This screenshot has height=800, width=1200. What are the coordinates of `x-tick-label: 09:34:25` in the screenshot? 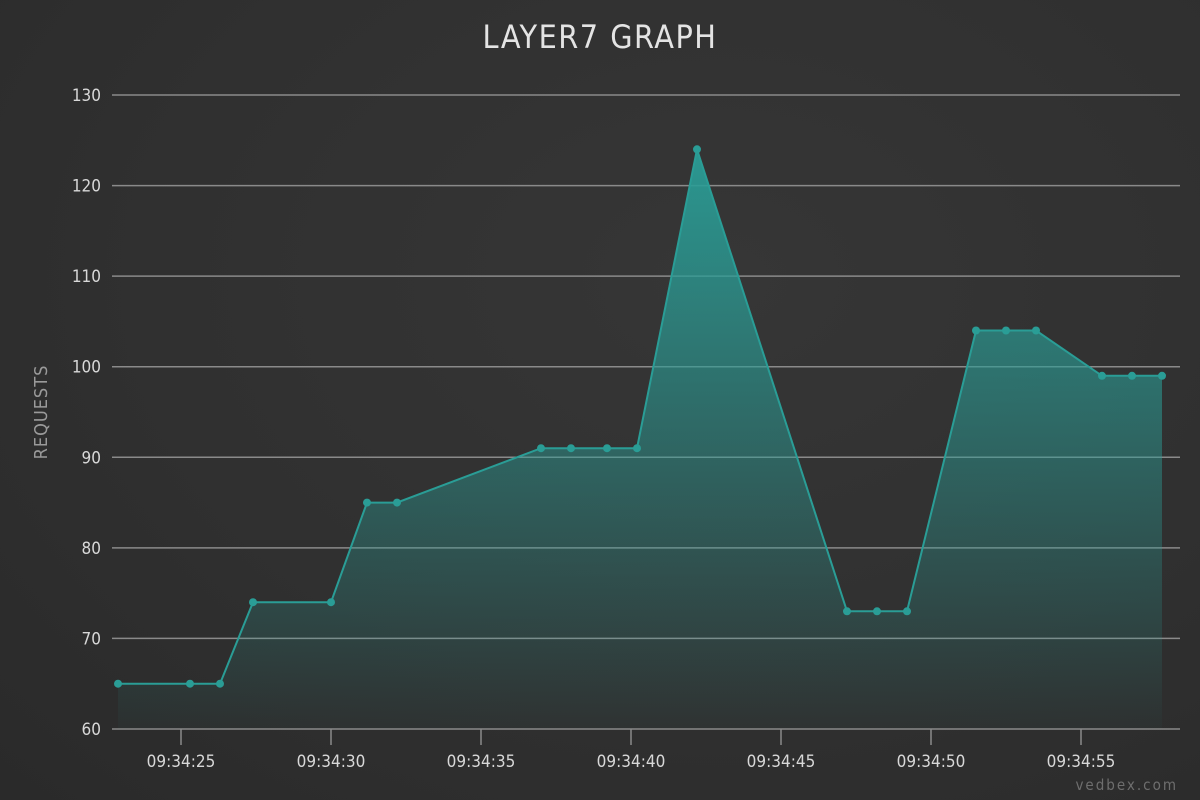 It's located at (181, 762).